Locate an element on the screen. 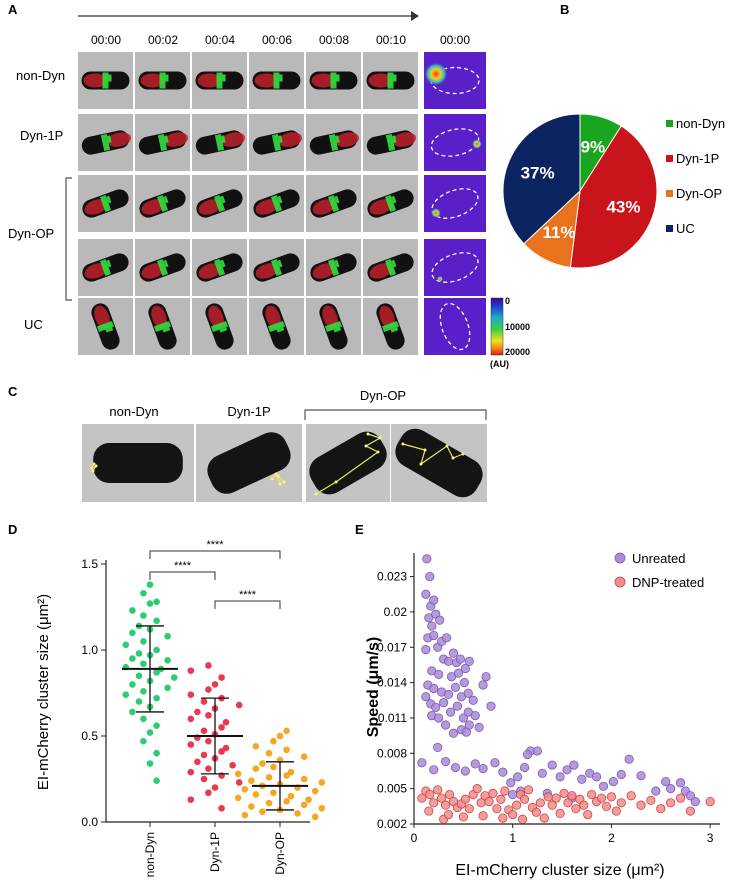  y-tick-label: 0.023 is located at coordinates (392, 577).